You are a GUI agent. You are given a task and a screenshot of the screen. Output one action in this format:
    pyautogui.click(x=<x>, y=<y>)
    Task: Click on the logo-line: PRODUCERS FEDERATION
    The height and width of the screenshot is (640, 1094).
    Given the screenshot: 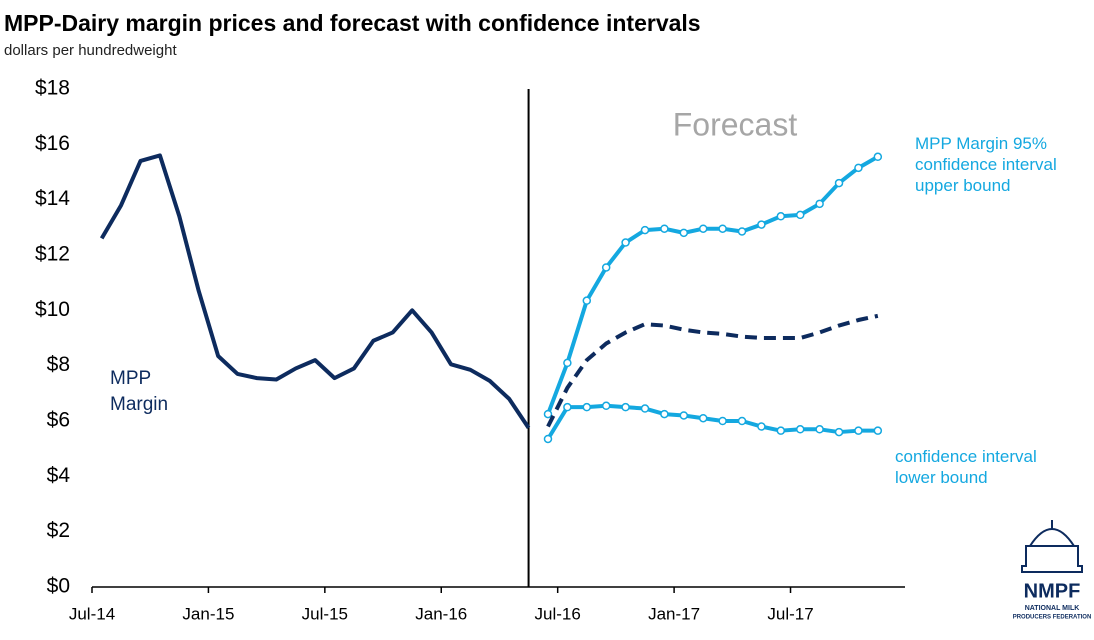 What is the action you would take?
    pyautogui.click(x=1052, y=618)
    